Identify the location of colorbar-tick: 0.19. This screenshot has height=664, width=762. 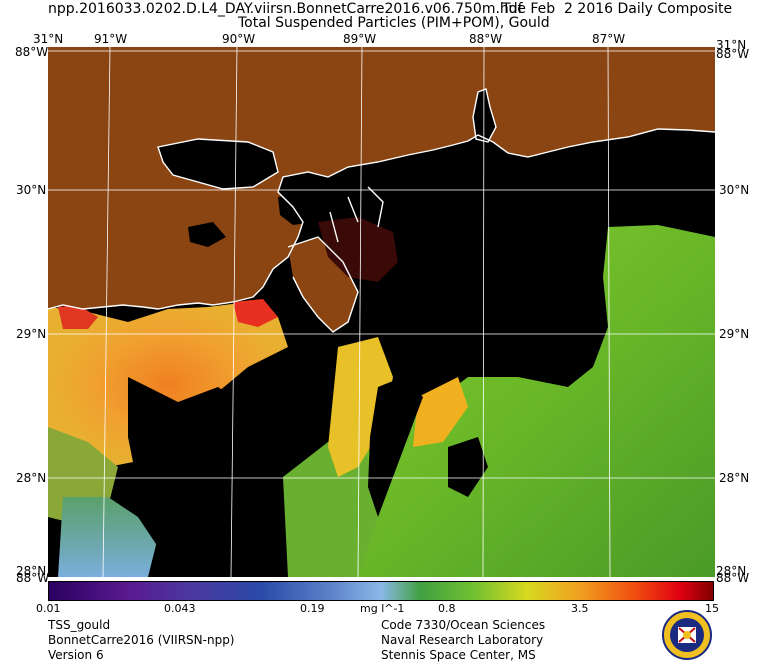
(312, 608).